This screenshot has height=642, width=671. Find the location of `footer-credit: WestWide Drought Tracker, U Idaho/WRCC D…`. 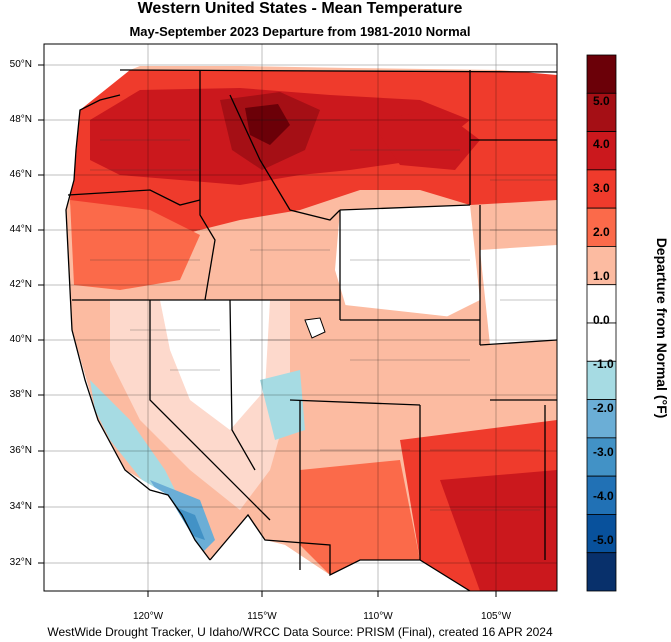

footer-credit: WestWide Drought Tracker, U Idaho/WRCC D… is located at coordinates (300, 632).